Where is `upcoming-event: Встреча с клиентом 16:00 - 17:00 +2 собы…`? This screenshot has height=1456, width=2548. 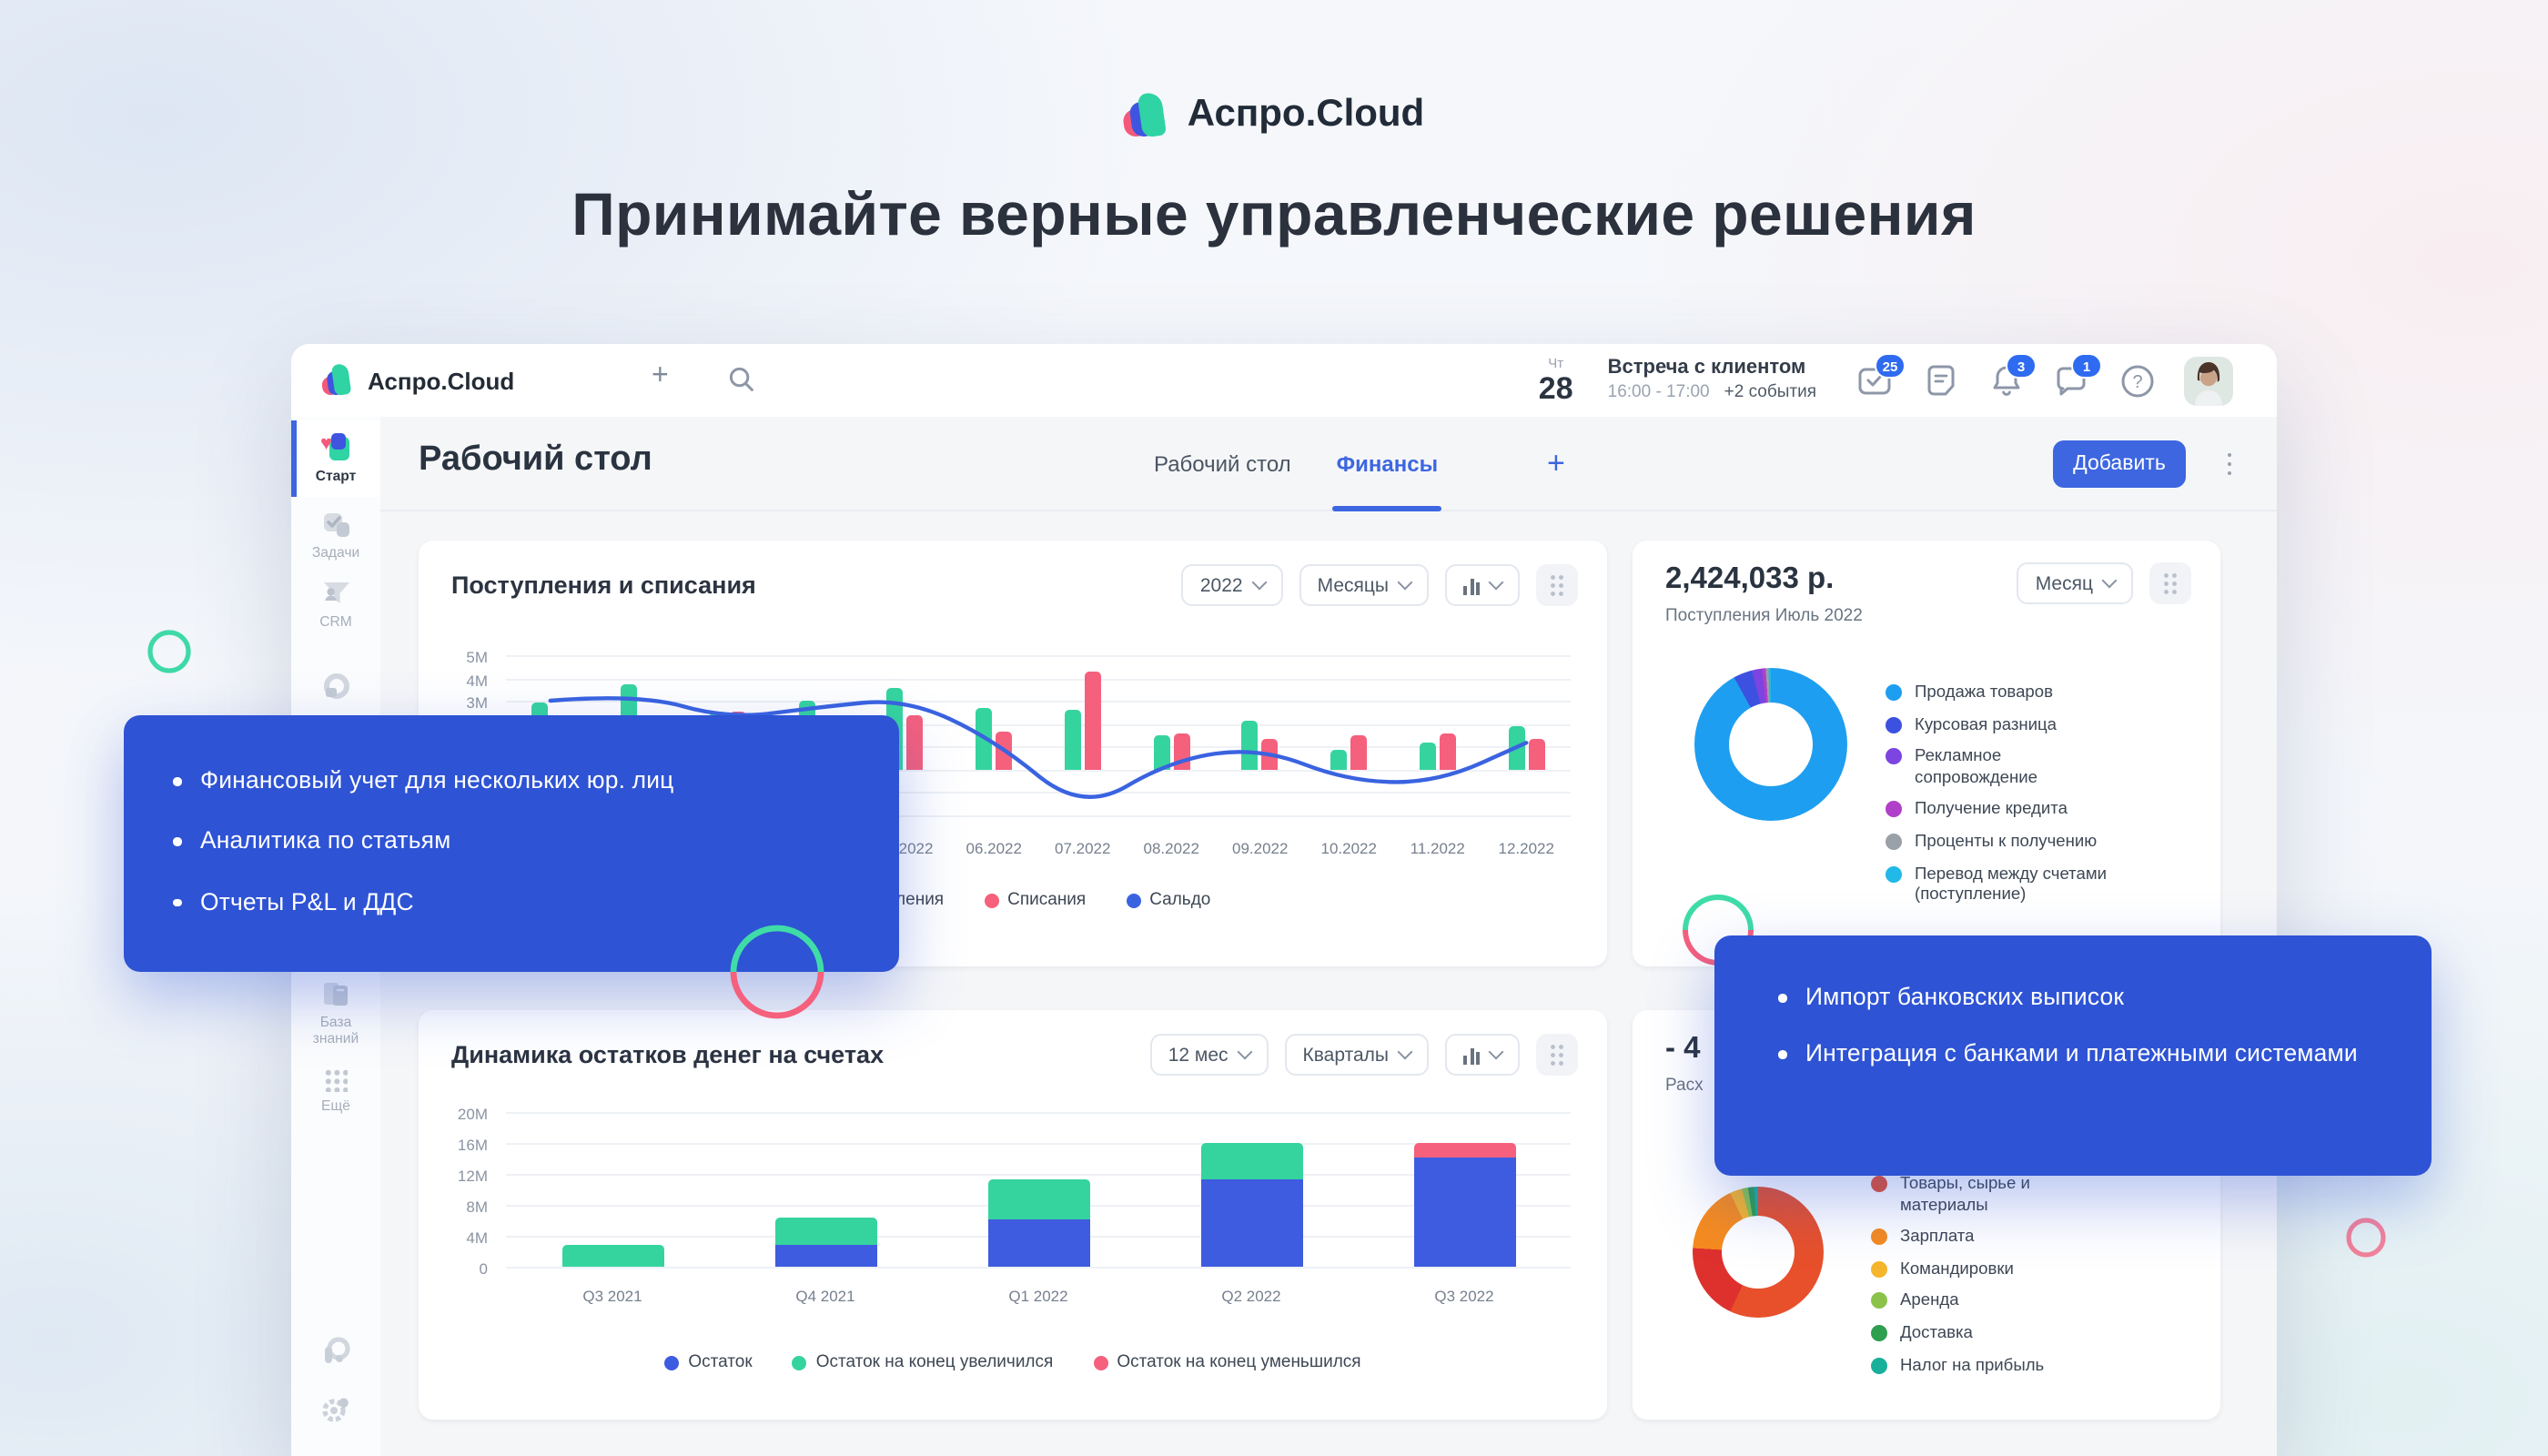 upcoming-event: Встреча с клиентом 16:00 - 17:00 +2 собы… is located at coordinates (1712, 380).